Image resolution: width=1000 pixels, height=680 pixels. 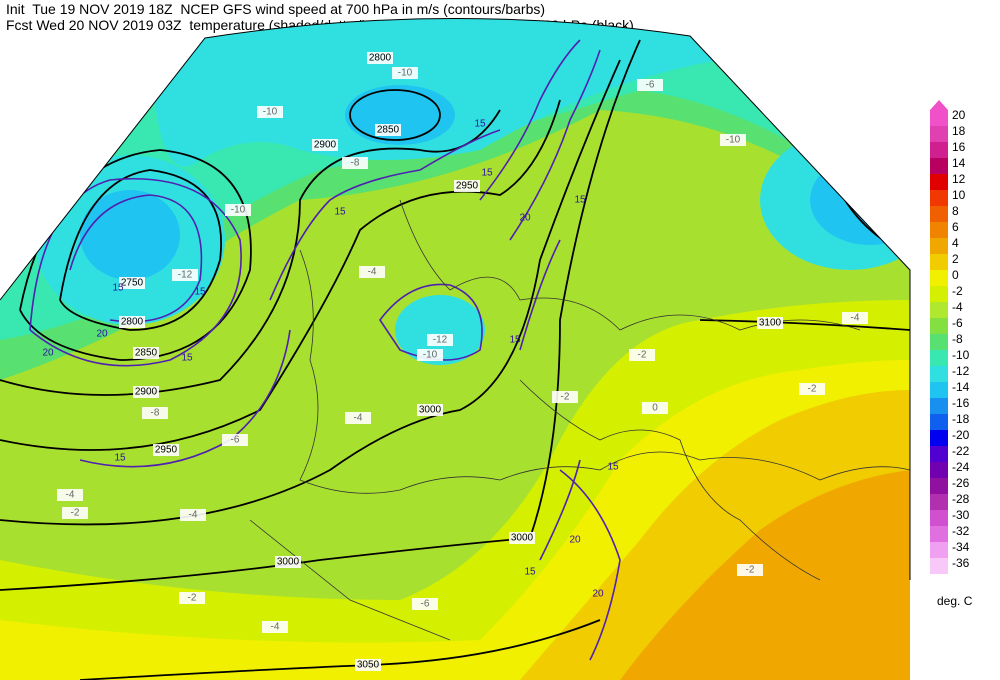 What do you see at coordinates (961, 531) in the screenshot?
I see `colorbar-label: -32` at bounding box center [961, 531].